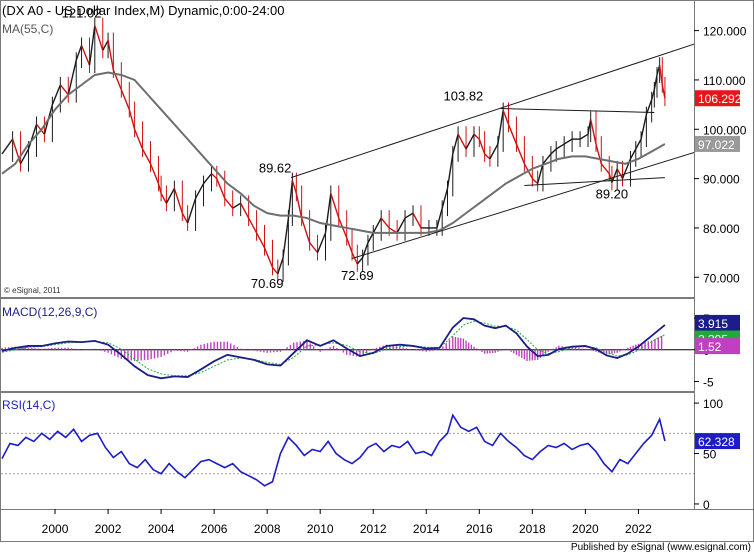 The height and width of the screenshot is (554, 754). I want to click on x-tick-label: 2010, so click(320, 529).